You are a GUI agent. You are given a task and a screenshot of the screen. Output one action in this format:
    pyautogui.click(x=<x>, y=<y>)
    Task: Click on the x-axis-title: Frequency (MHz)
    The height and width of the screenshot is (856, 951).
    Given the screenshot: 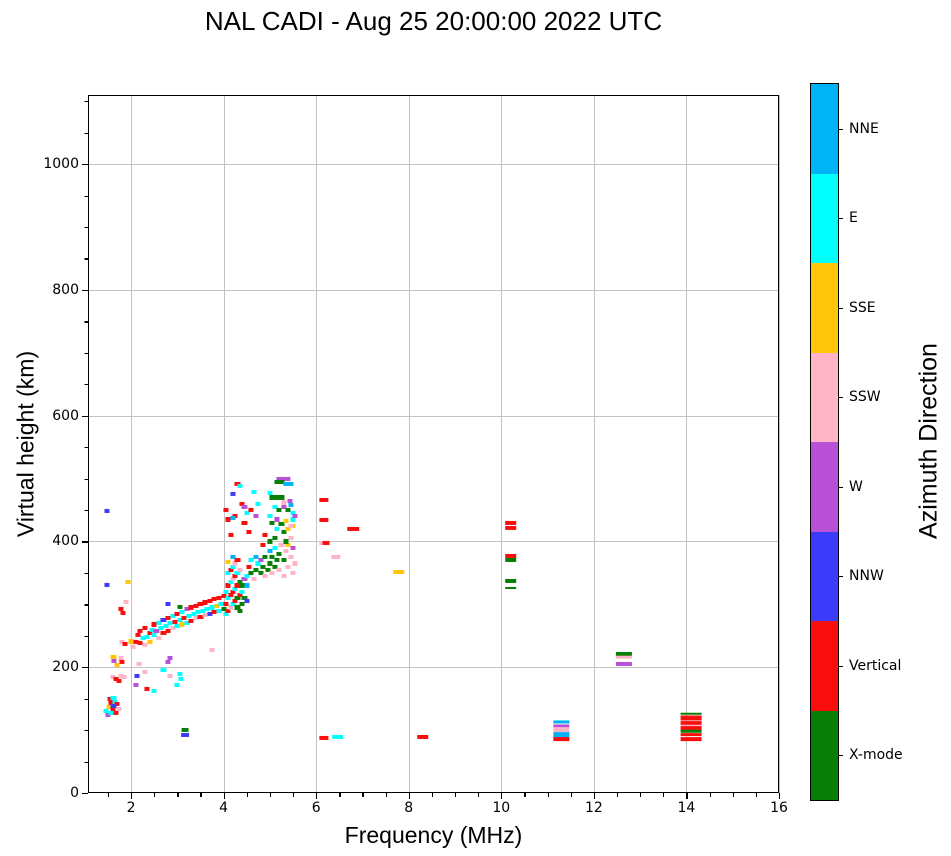 What is the action you would take?
    pyautogui.click(x=433, y=835)
    